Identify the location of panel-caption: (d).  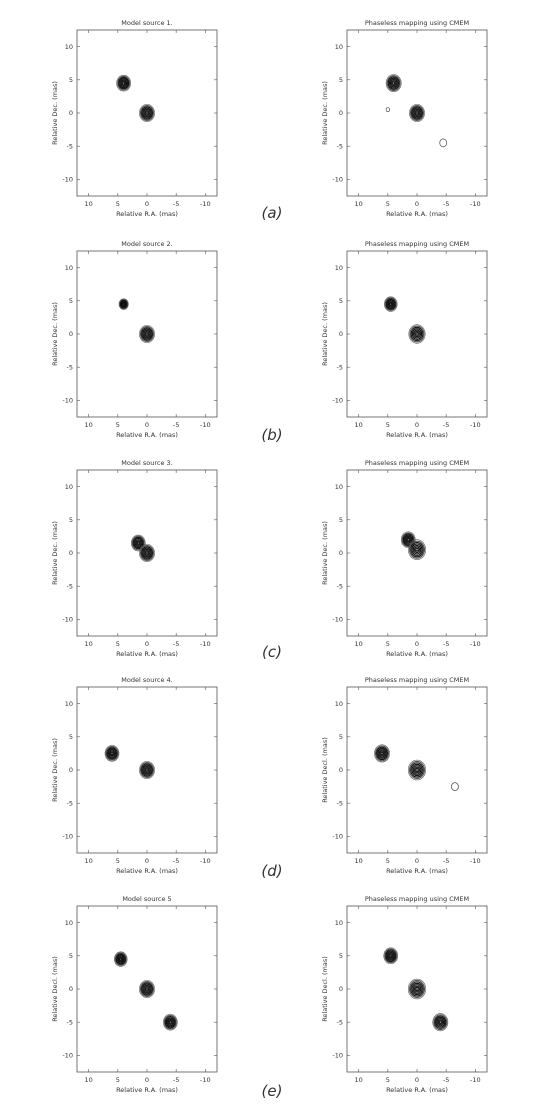
(271, 871).